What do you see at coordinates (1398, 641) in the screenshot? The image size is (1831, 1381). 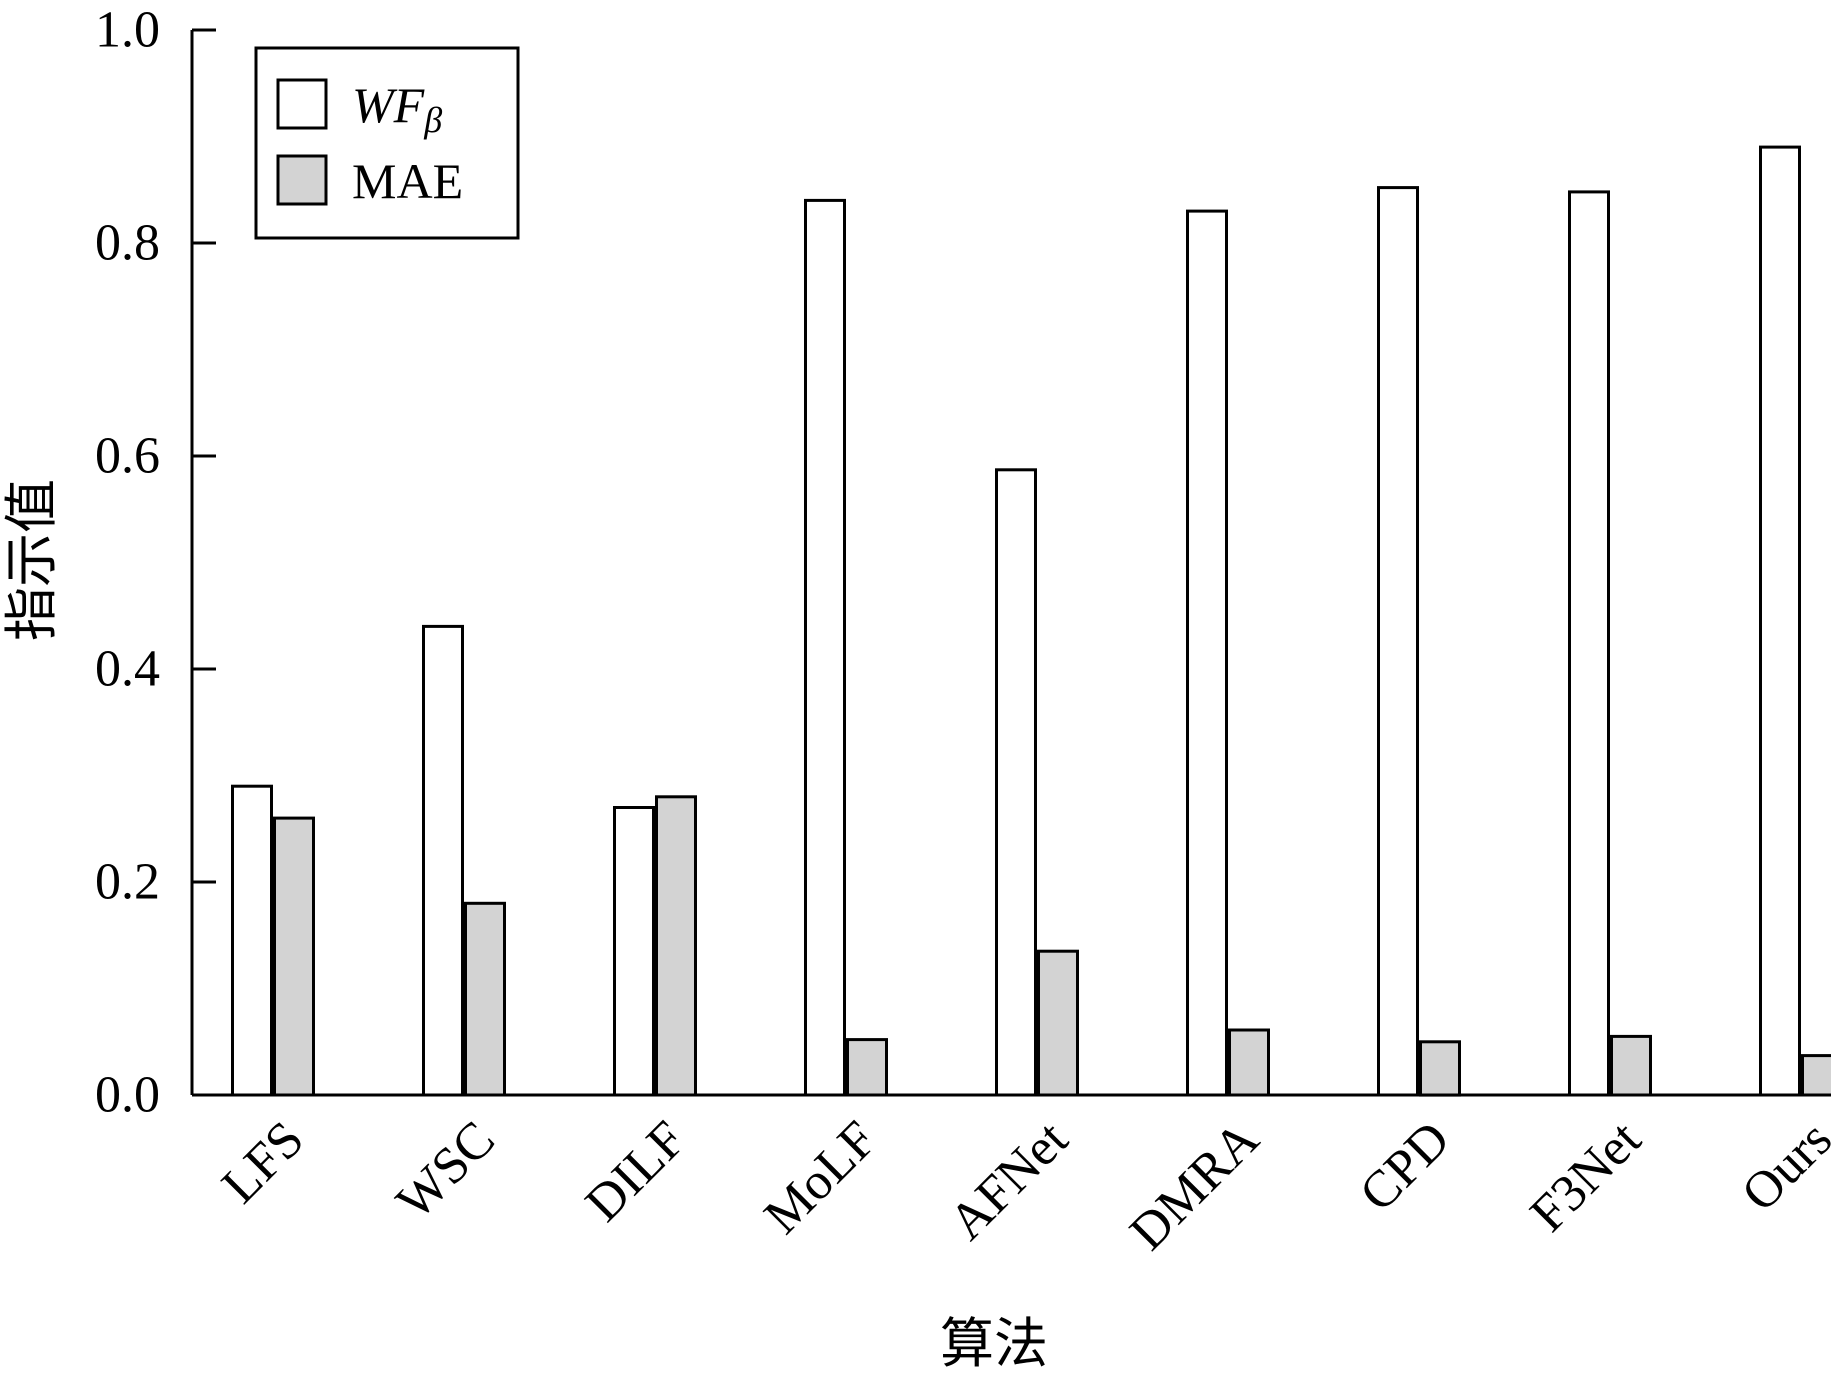 I see `bar-wf-cpd` at bounding box center [1398, 641].